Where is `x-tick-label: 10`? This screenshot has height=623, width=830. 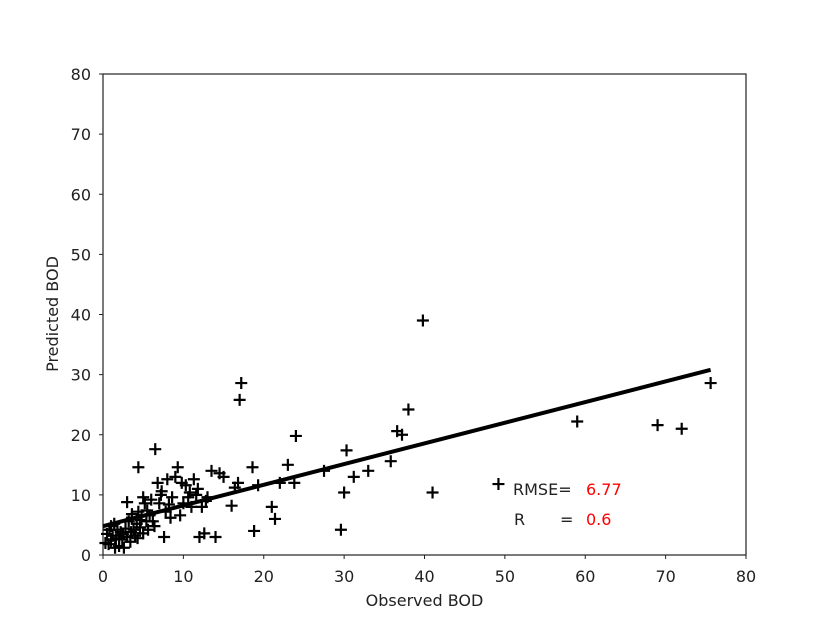
x-tick-label: 10 is located at coordinates (183, 576).